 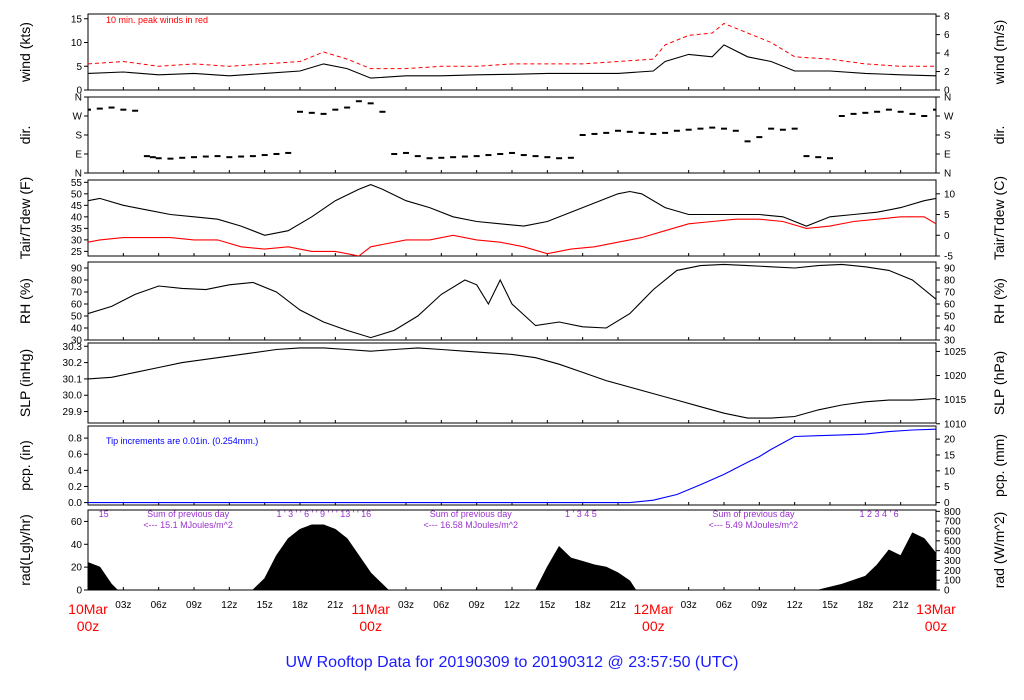 I want to click on slp-ytick-right-label: 1025, so click(x=955, y=352).